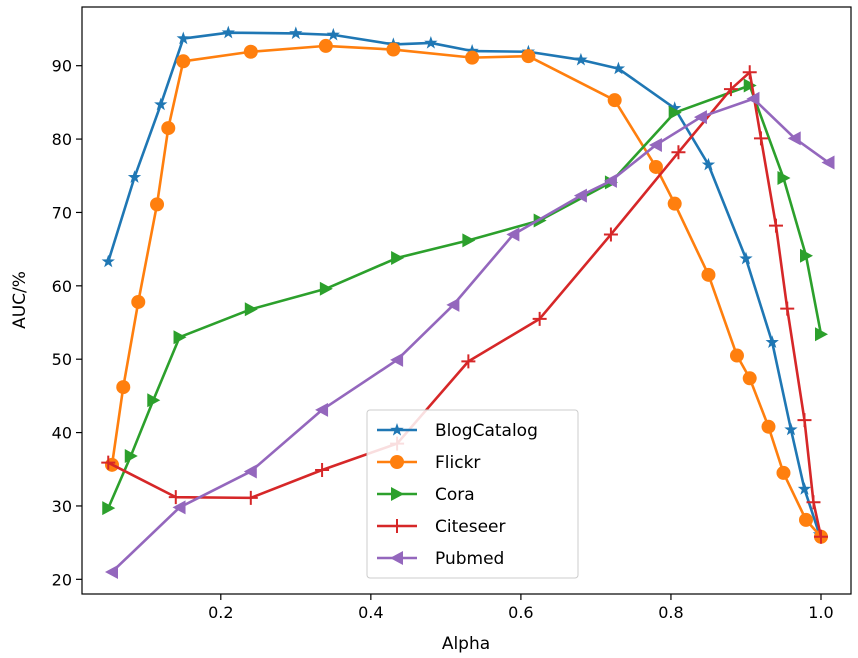 This screenshot has width=858, height=658. I want to click on legend-item-cora: Cora, so click(426, 495).